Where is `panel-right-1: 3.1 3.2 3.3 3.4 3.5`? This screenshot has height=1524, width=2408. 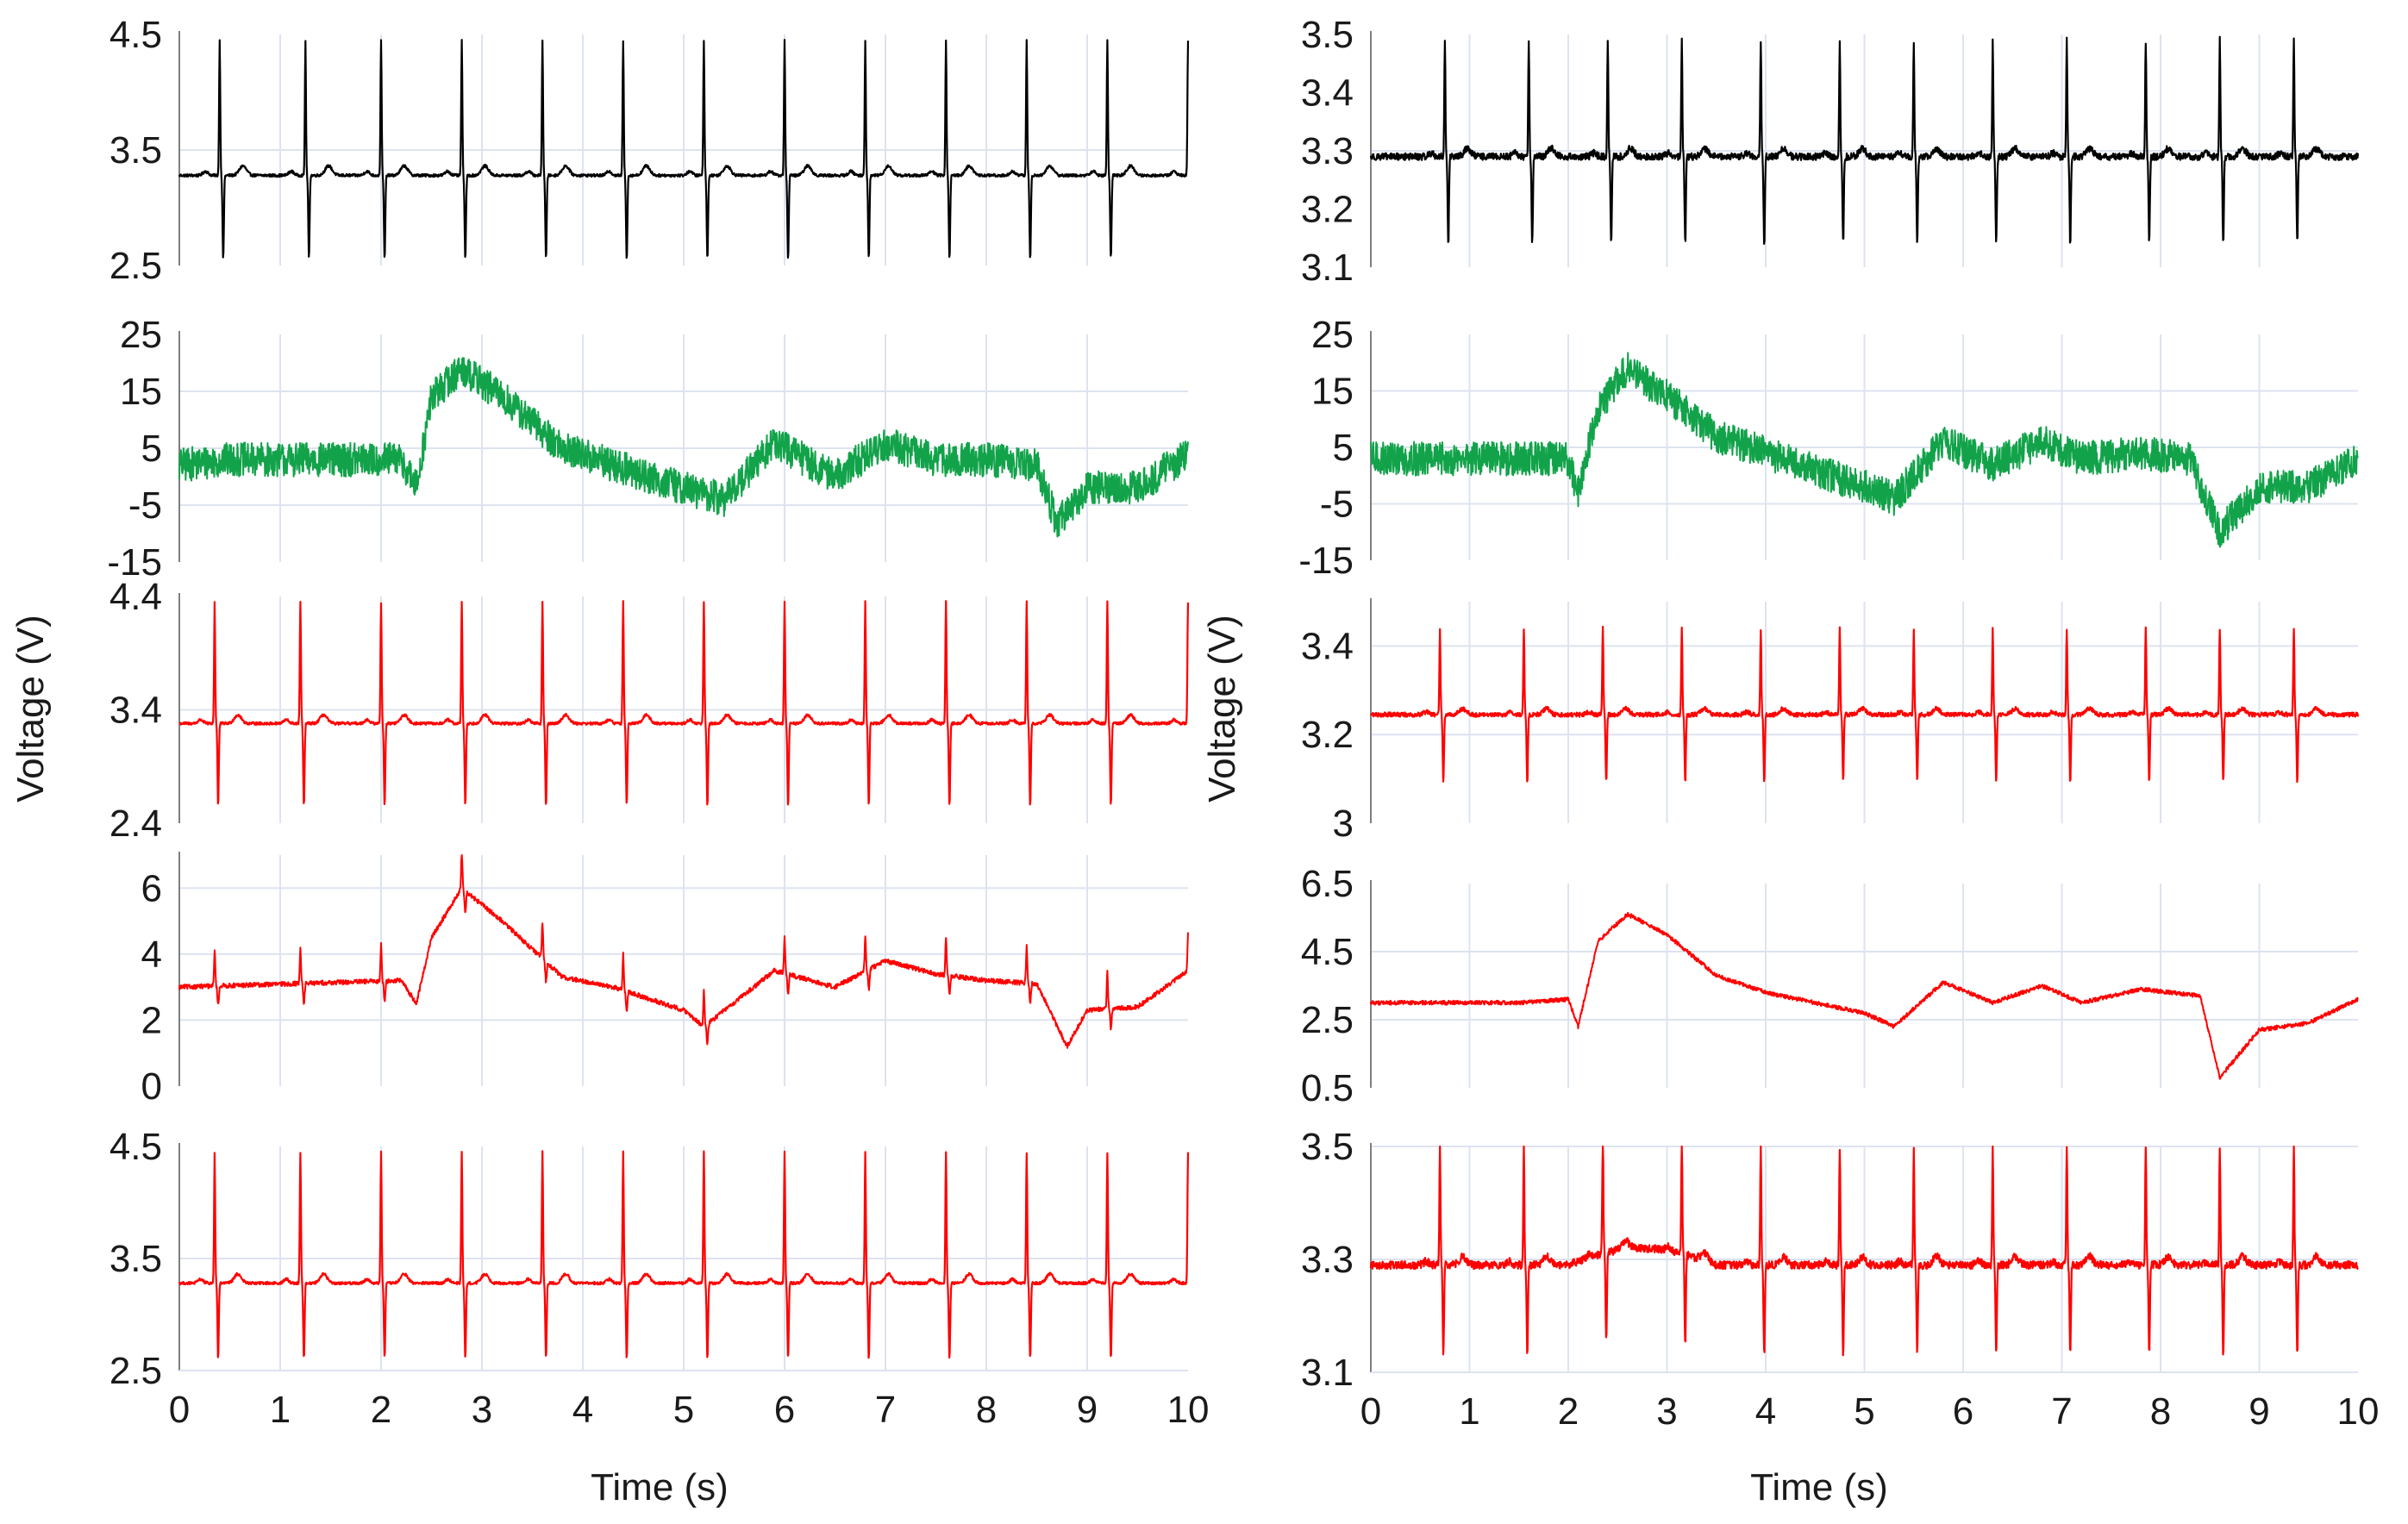 panel-right-1: 3.1 3.2 3.3 3.4 3.5 is located at coordinates (1831, 151).